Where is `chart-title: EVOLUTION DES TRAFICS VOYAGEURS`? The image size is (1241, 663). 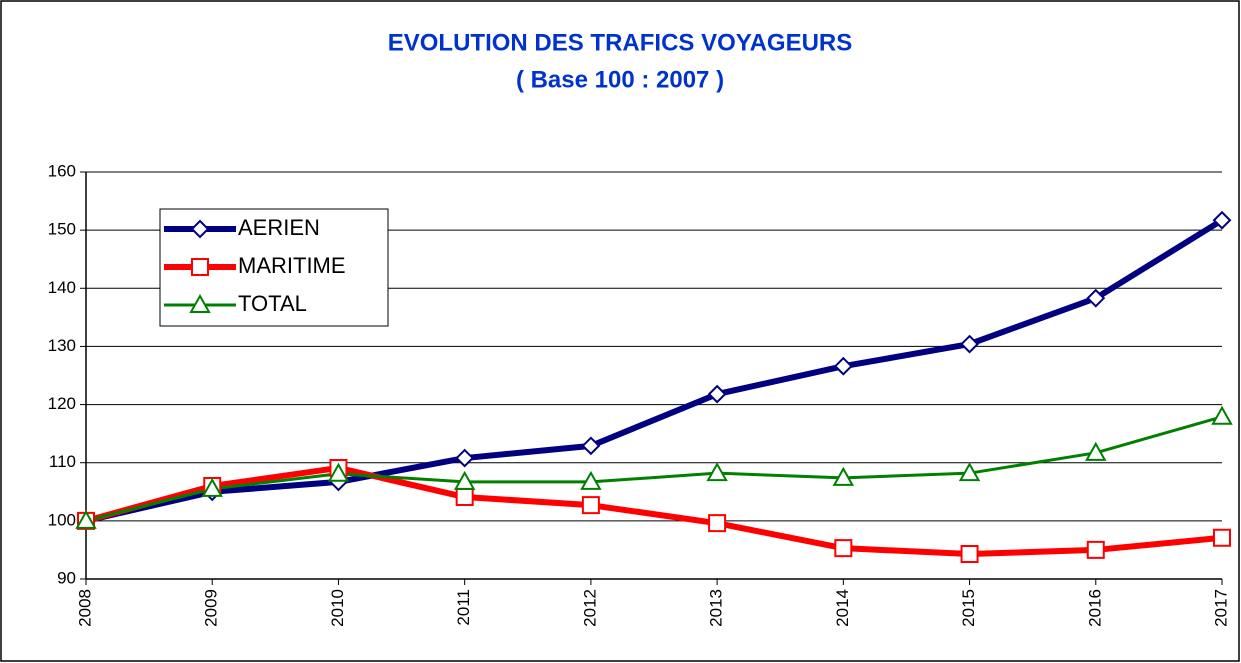
chart-title: EVOLUTION DES TRAFICS VOYAGEURS is located at coordinates (620, 42).